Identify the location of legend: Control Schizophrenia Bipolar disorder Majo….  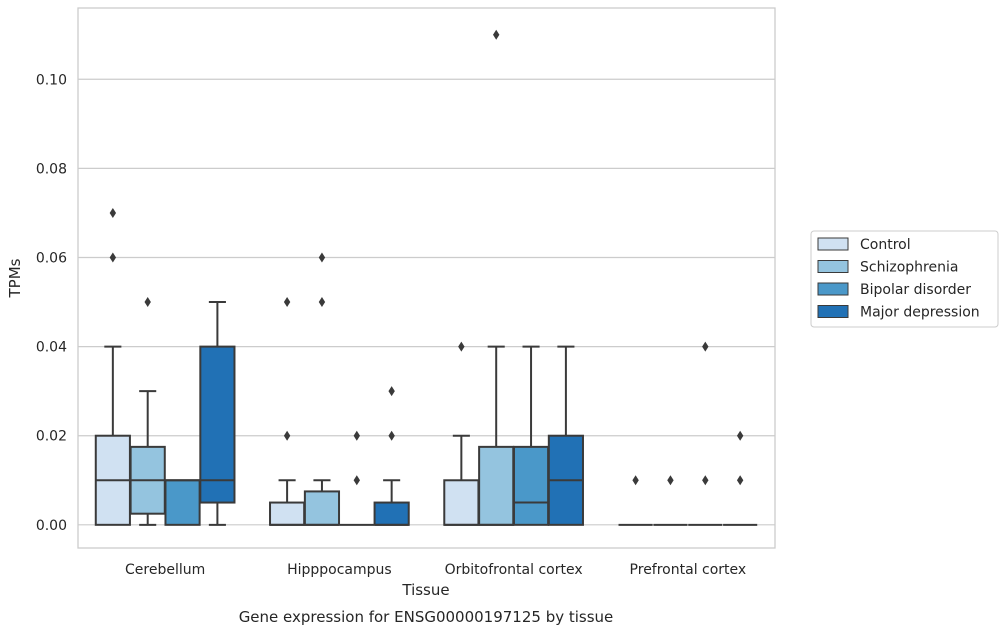
(904, 279).